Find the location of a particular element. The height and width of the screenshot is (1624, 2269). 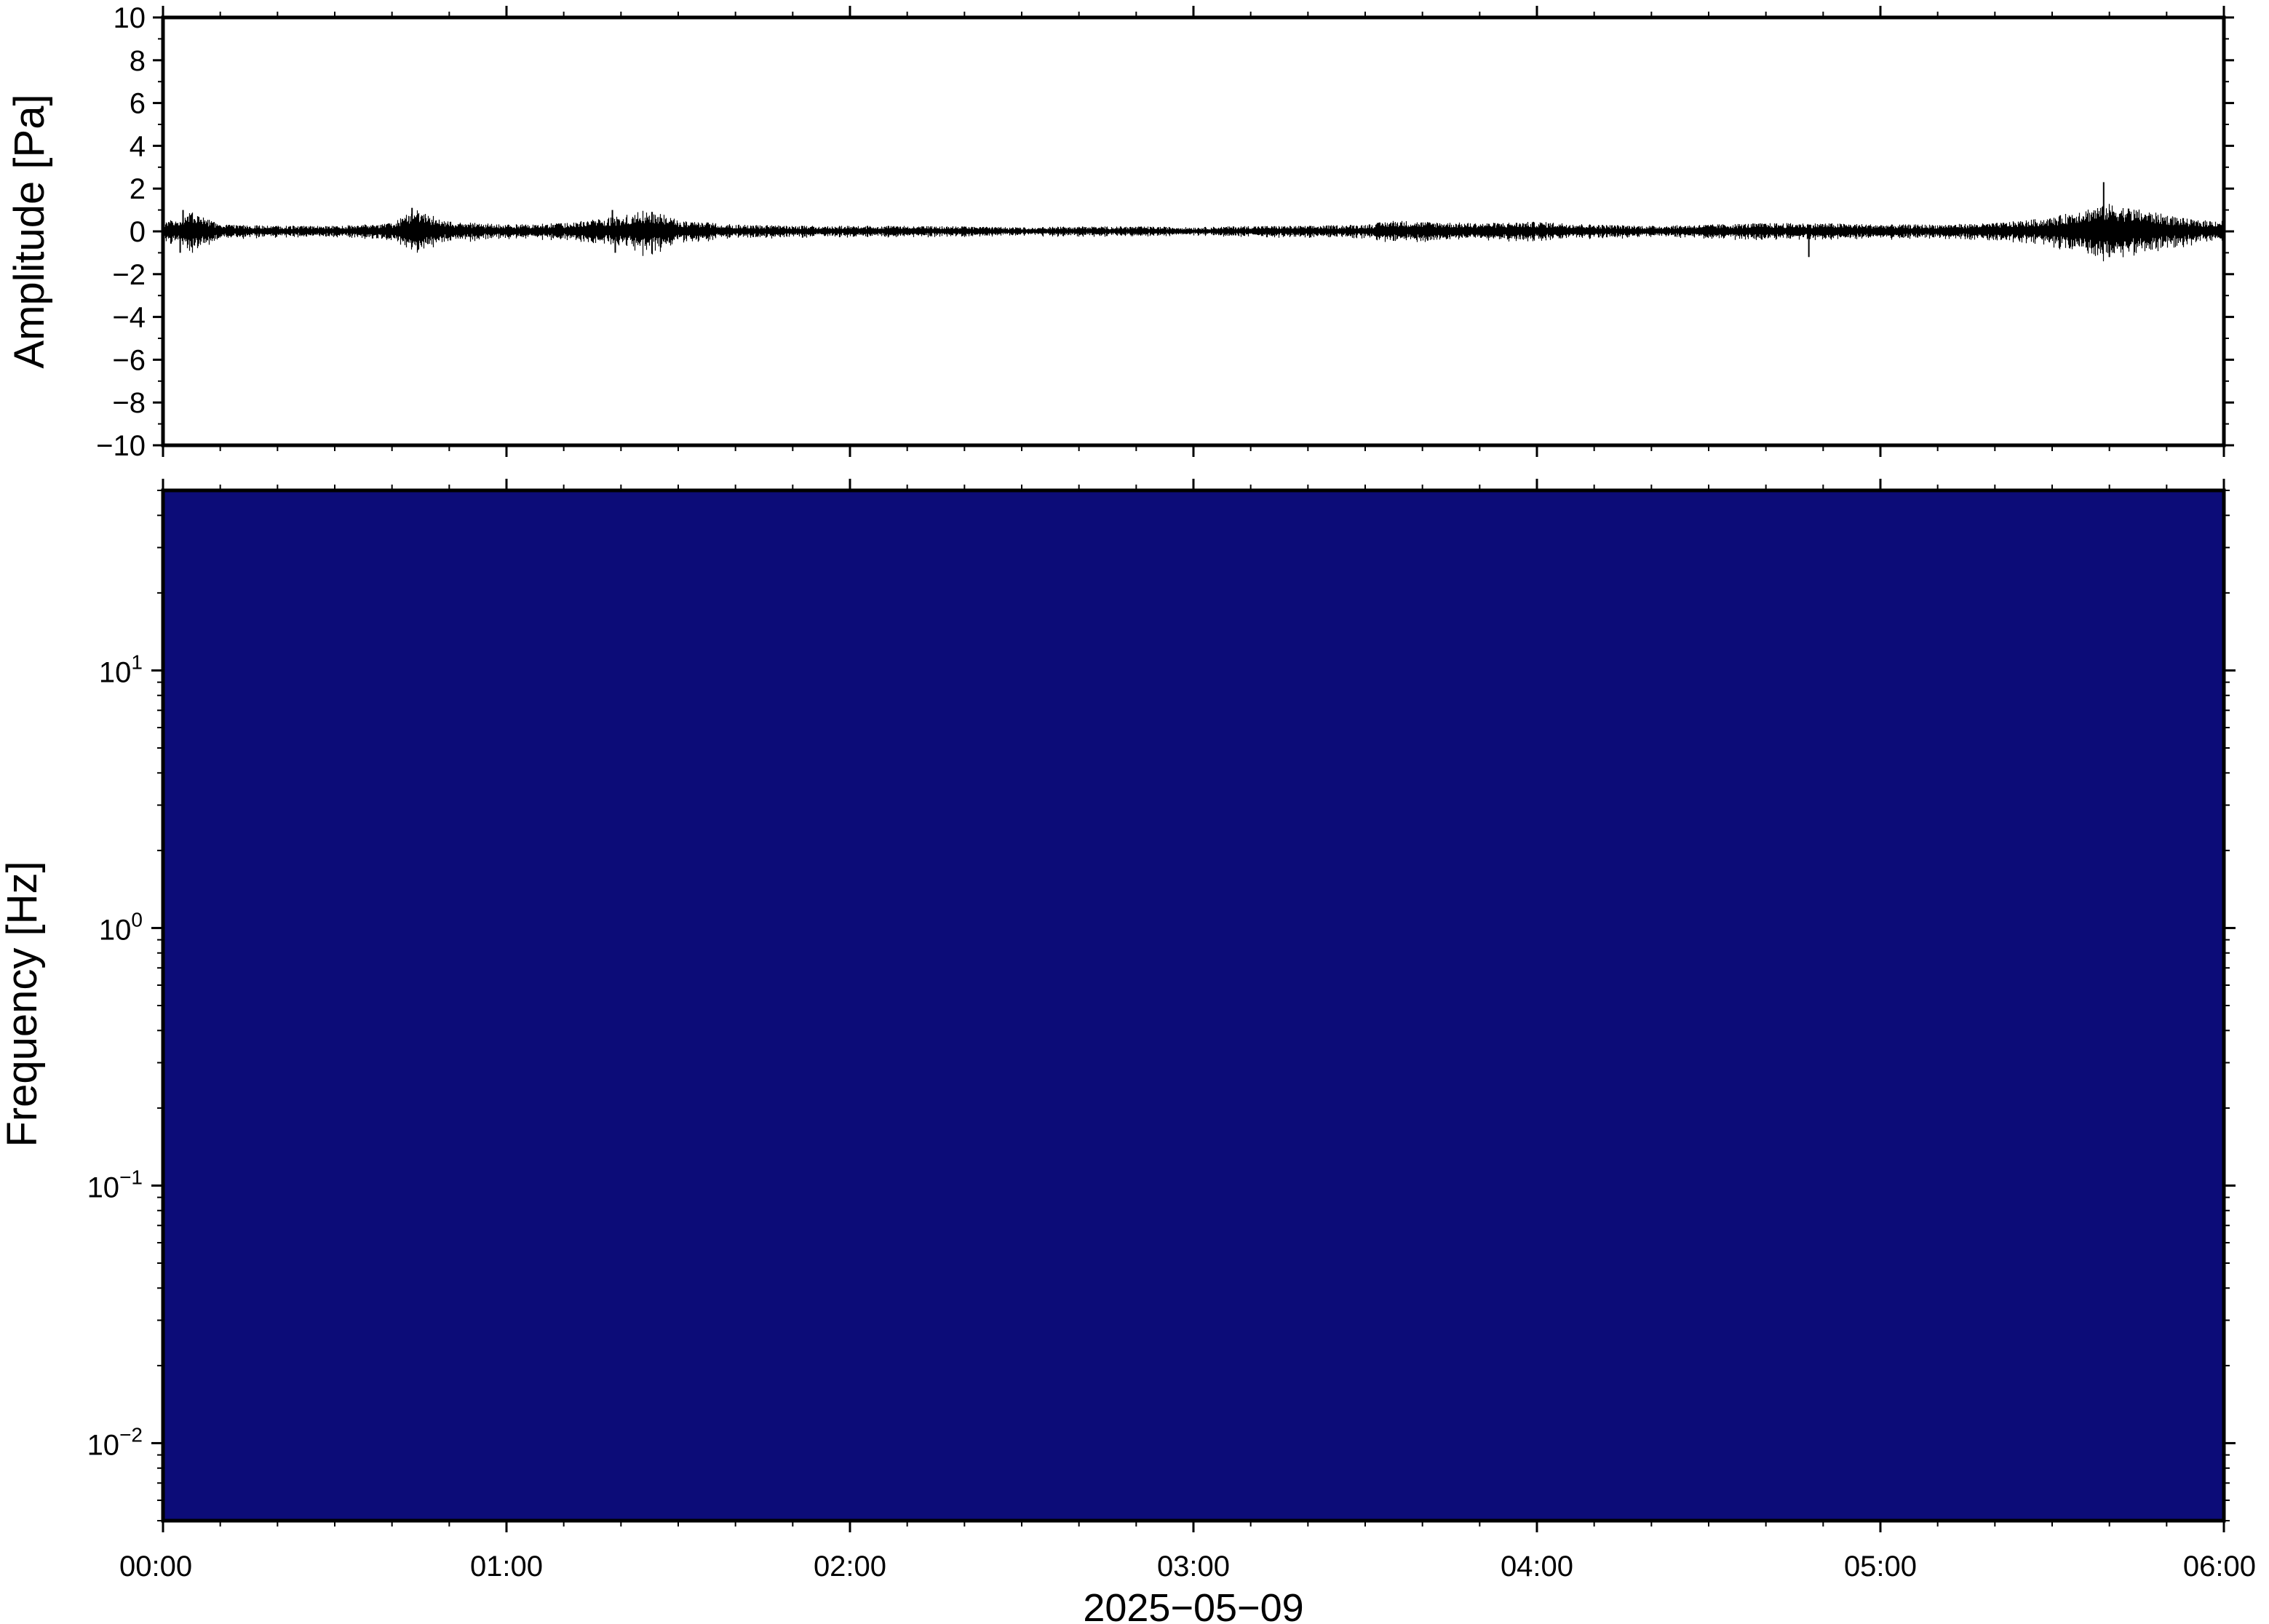

waveform-y-tick-label: 6 is located at coordinates (138, 104).